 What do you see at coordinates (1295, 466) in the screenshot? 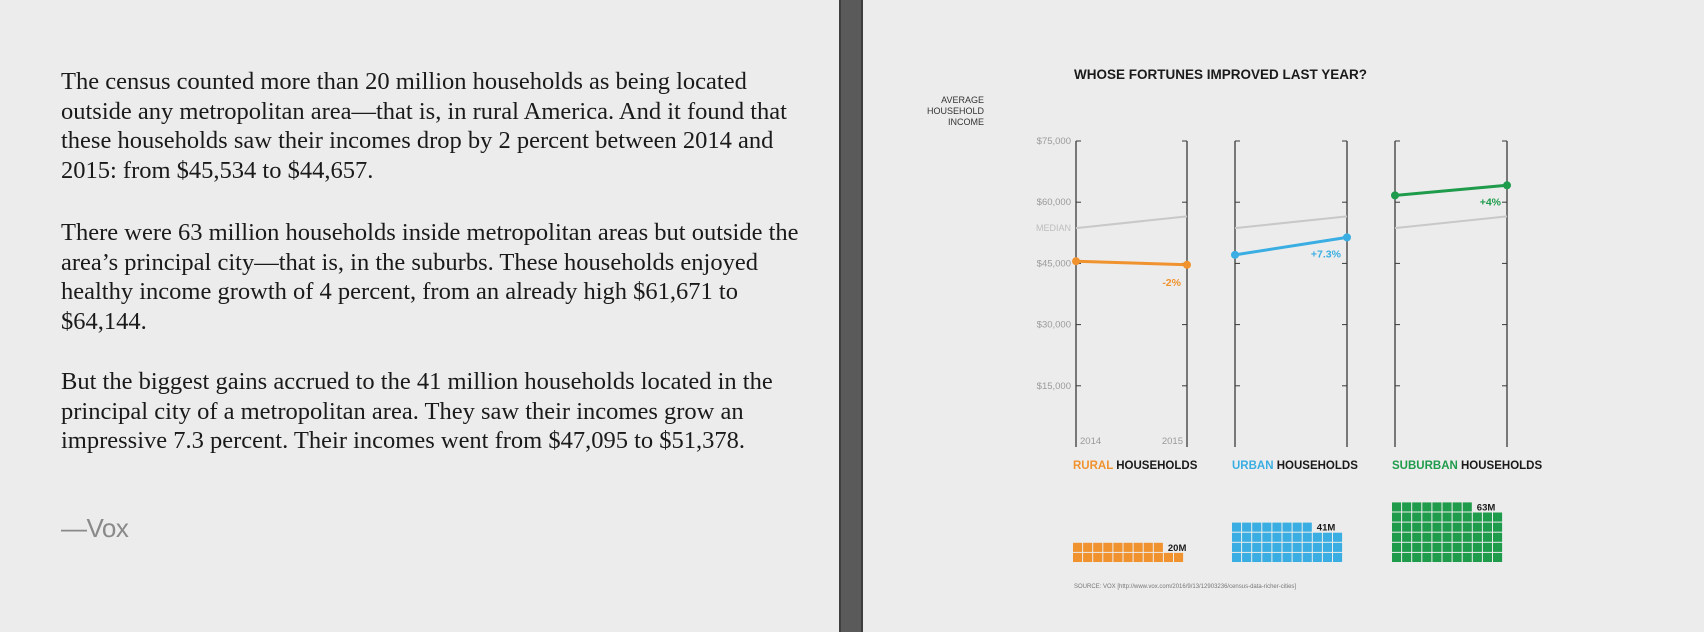
I see `legend-label-urban: URBAN HOUSEHOLDS` at bounding box center [1295, 466].